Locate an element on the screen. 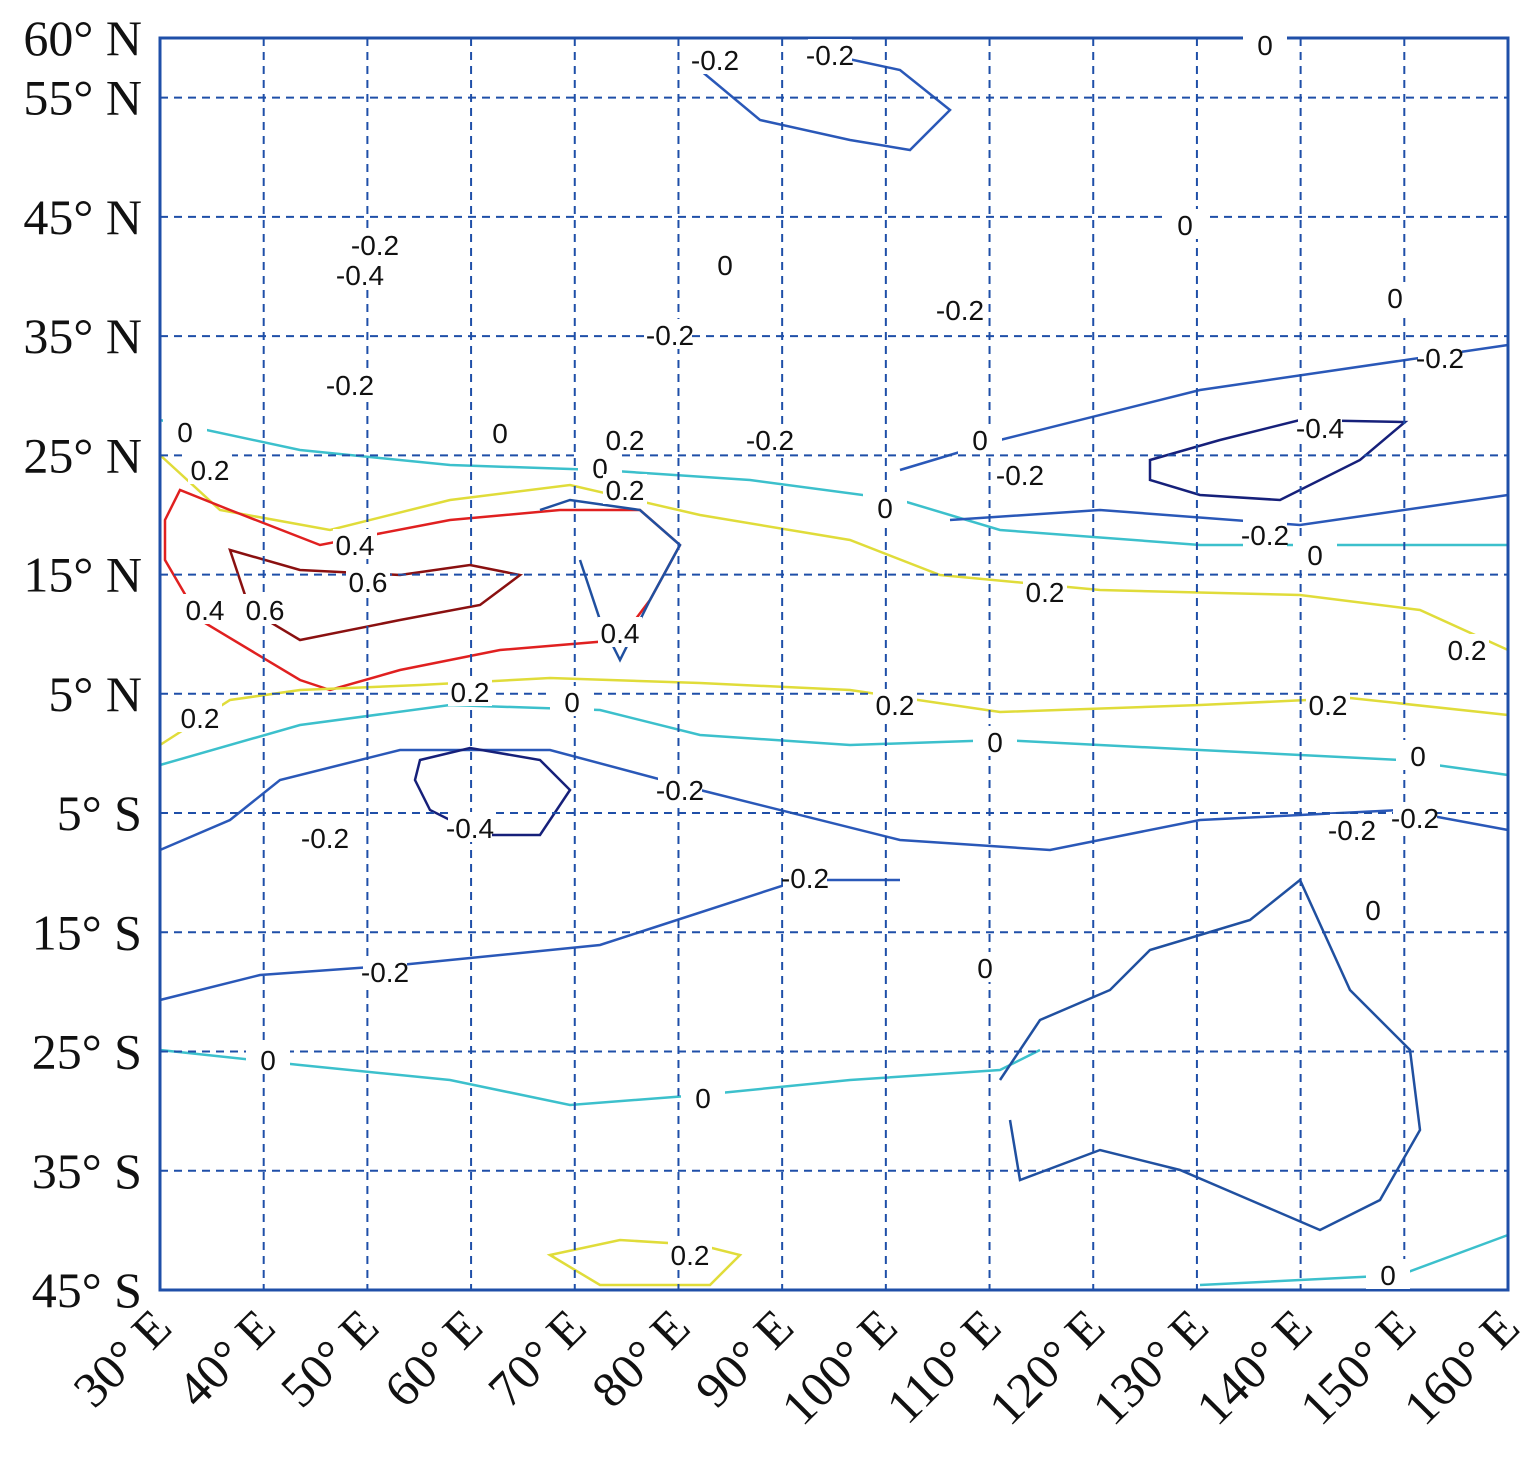 This screenshot has width=1536, height=1464. y-tick-label: 60° N is located at coordinates (82, 38).